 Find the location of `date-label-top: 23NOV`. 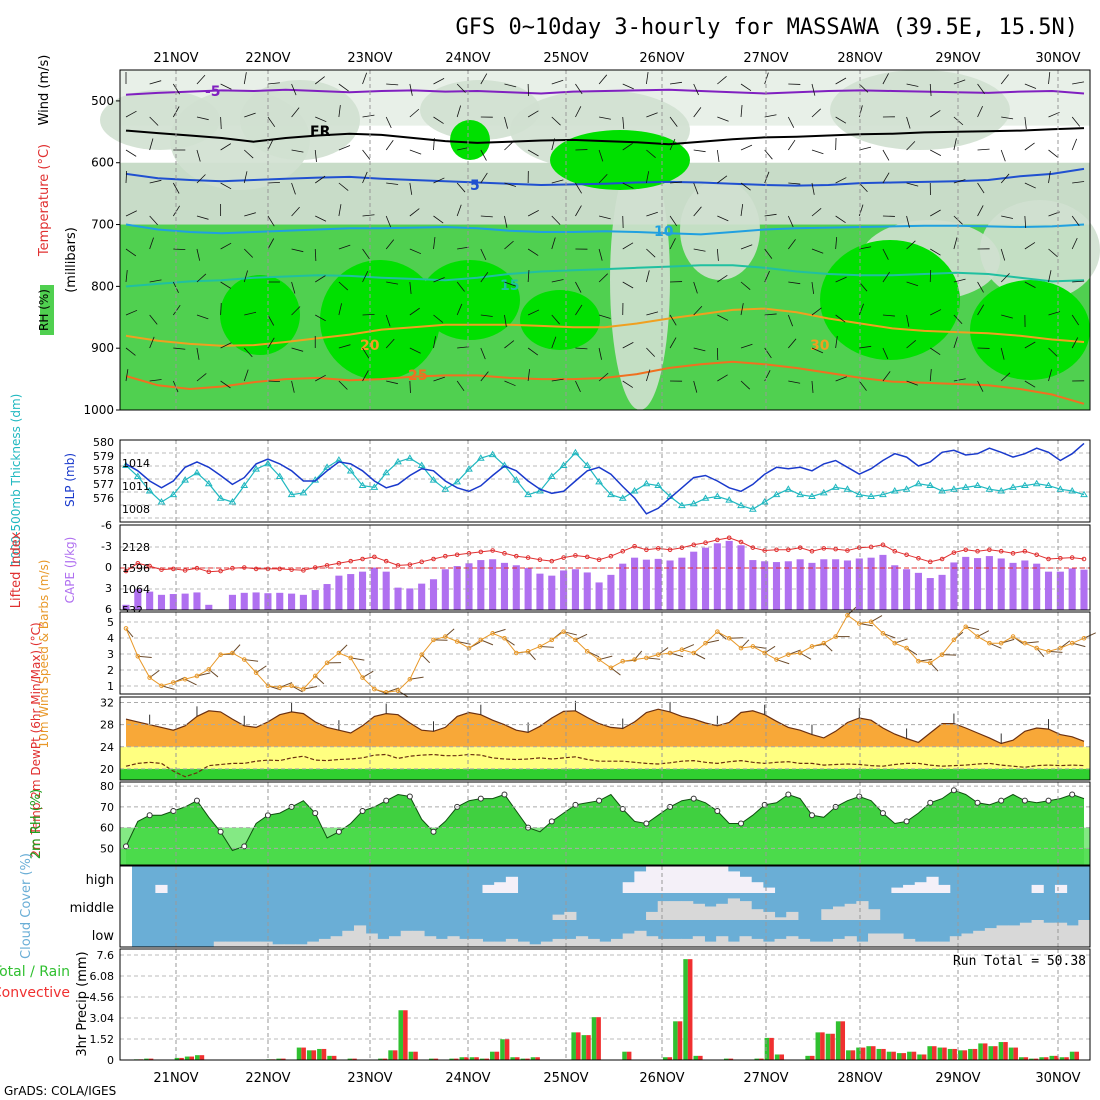

date-label-top: 23NOV is located at coordinates (369, 58).